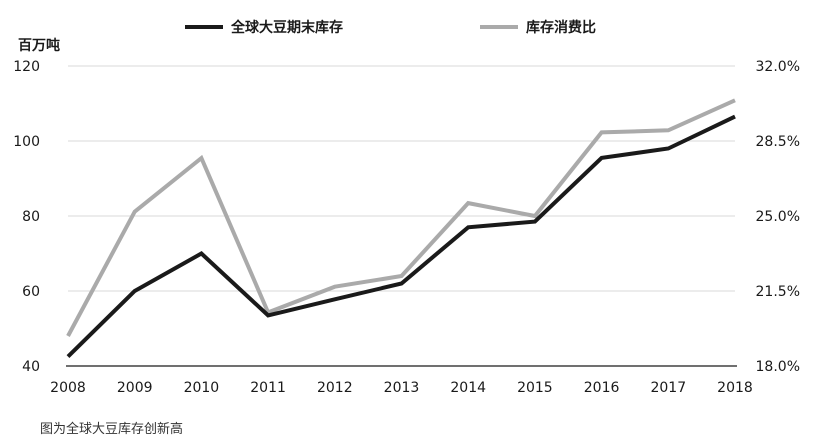 Image resolution: width=820 pixels, height=446 pixels. What do you see at coordinates (778, 142) in the screenshot?
I see `y-right-tick-label: 28.5%` at bounding box center [778, 142].